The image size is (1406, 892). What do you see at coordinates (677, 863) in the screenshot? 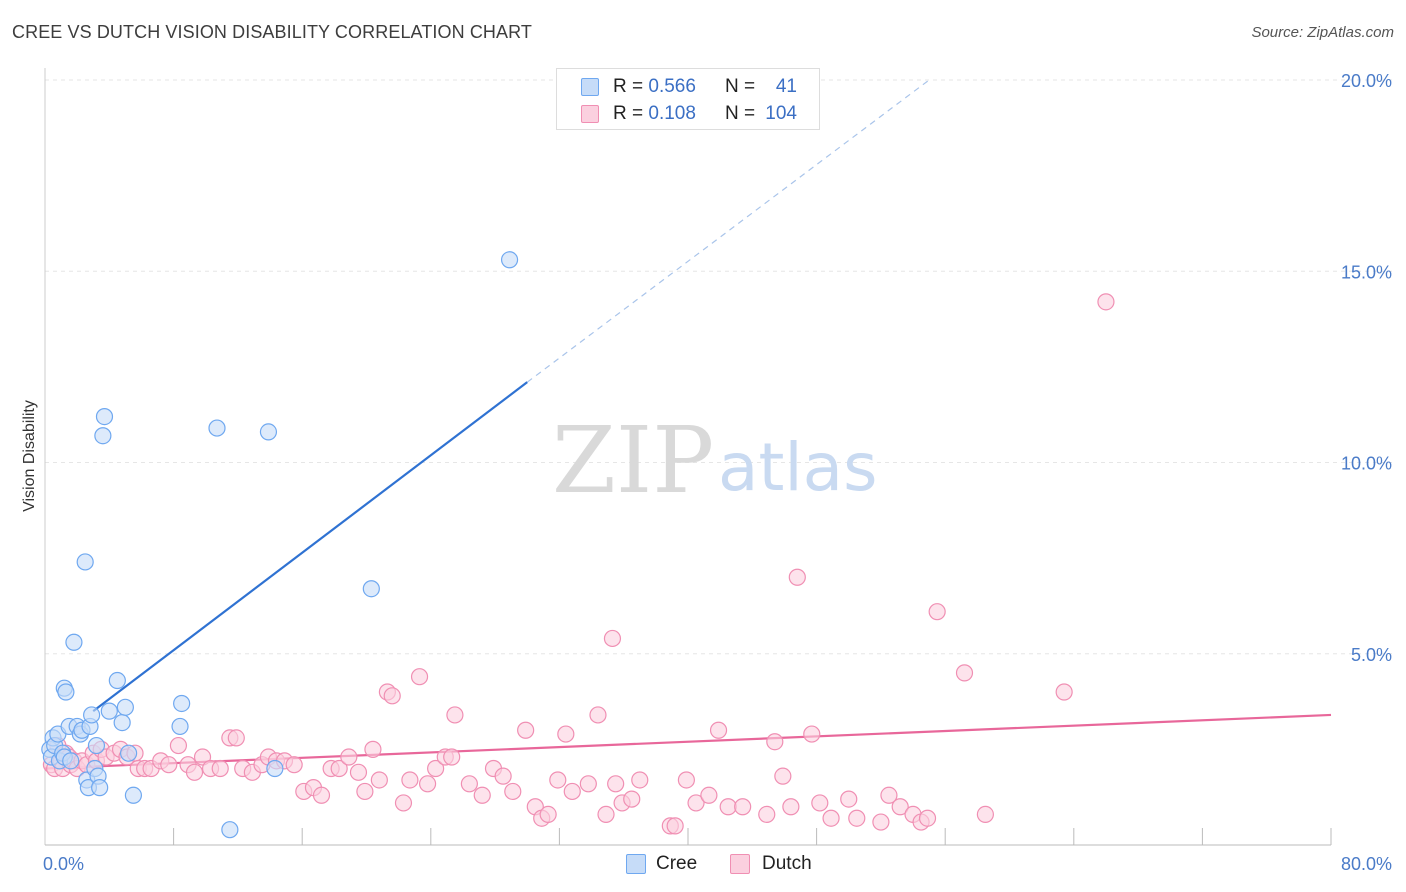
I see `legend-label-cree: Cree` at bounding box center [677, 863].